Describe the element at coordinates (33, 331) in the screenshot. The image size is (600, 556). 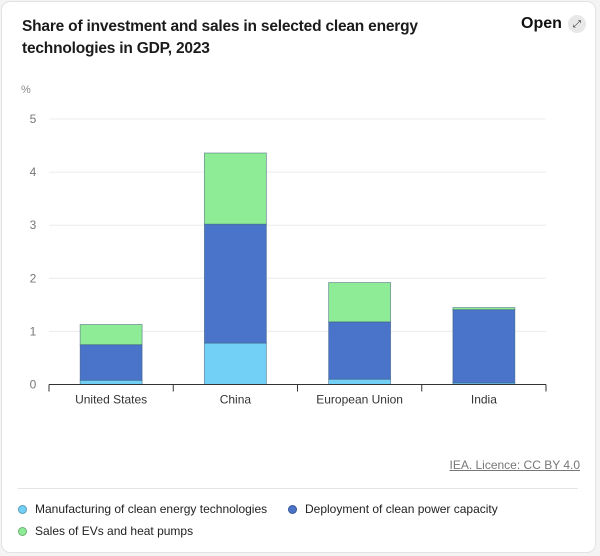
I see `y-tick-label: 1` at that location.